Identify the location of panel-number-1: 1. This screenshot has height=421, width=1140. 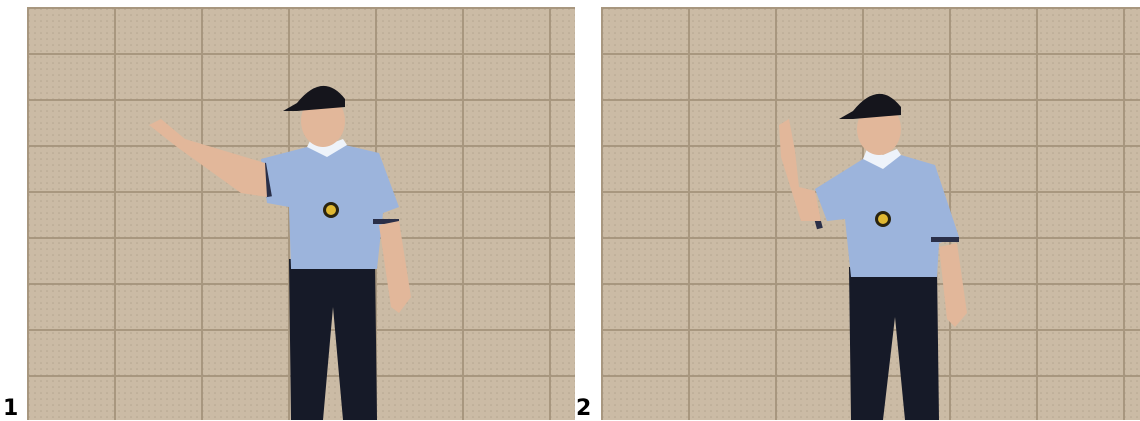
(11, 408).